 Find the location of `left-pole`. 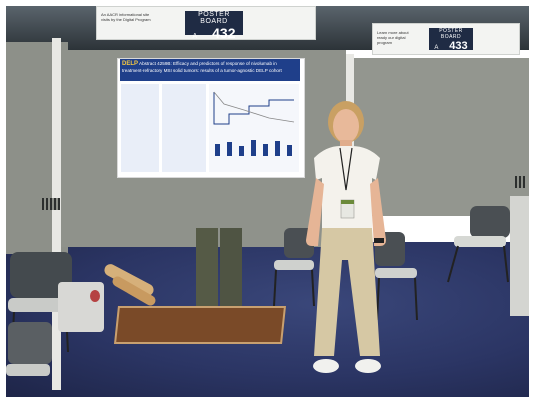

left-pole is located at coordinates (56, 214).